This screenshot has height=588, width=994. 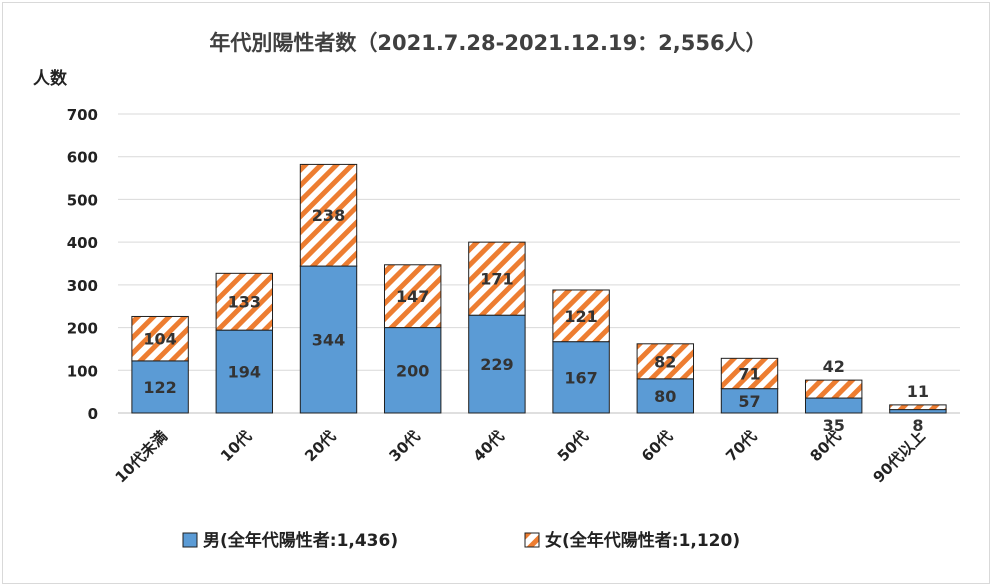 What do you see at coordinates (82, 371) in the screenshot?
I see `y-tick-label: 100` at bounding box center [82, 371].